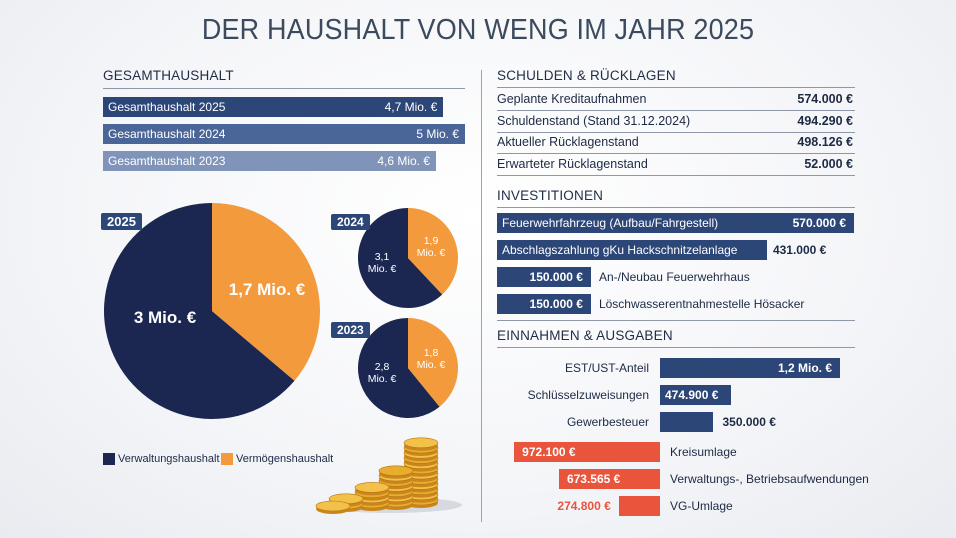  Describe the element at coordinates (749, 422) in the screenshot. I see `income-value: 350.000 €` at that location.